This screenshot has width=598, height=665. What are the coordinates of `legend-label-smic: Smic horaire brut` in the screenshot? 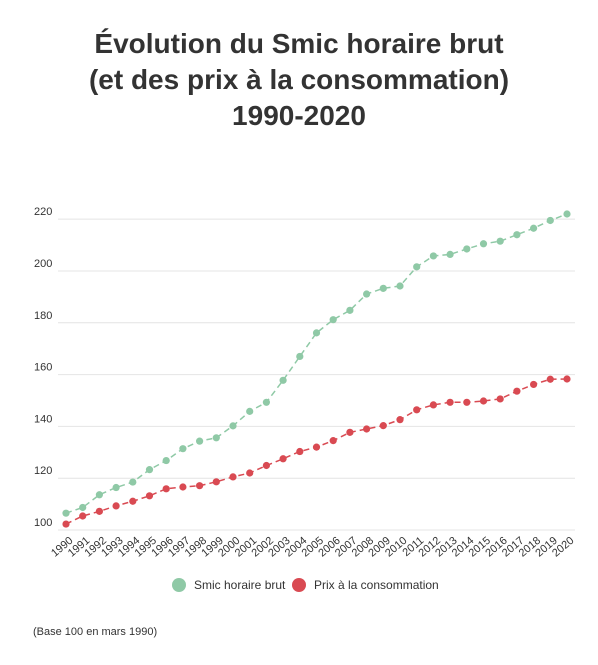 It's located at (240, 585).